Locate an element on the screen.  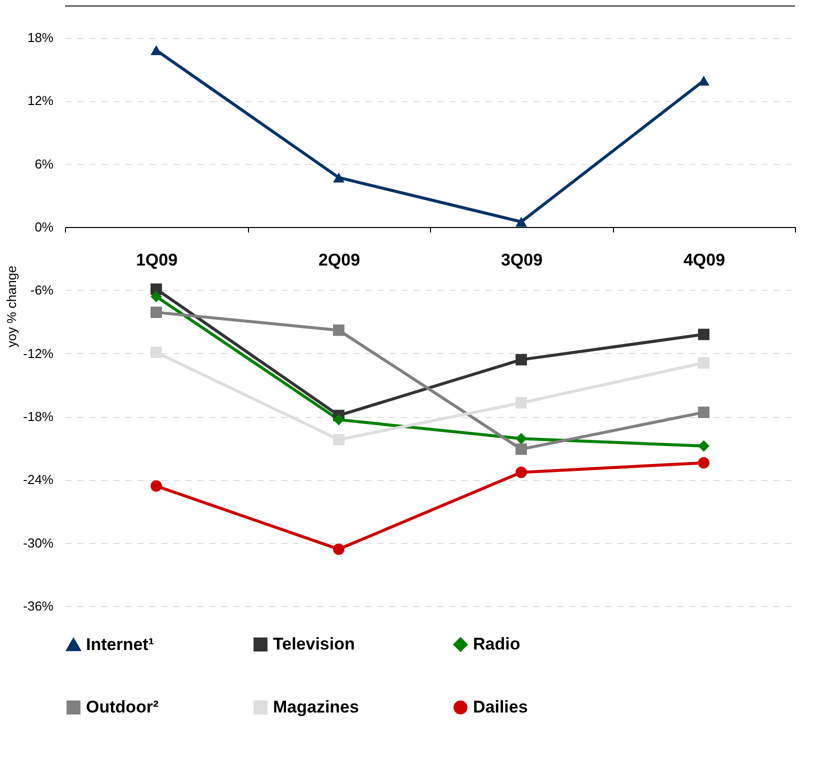
legend-label: Television is located at coordinates (314, 644).